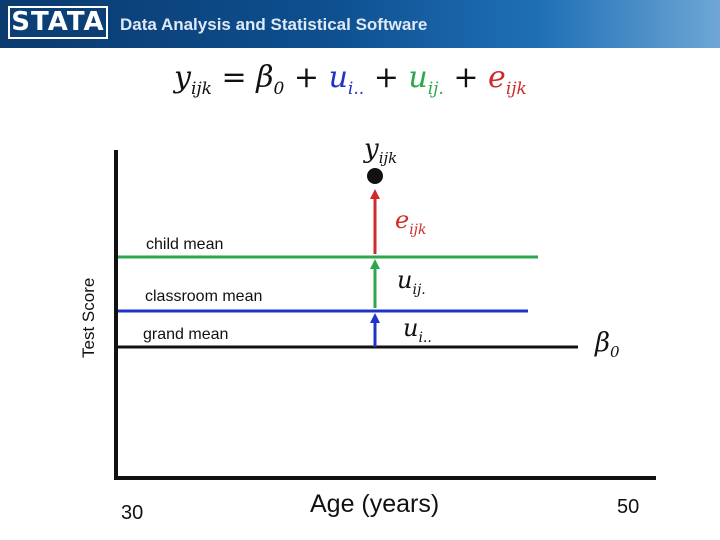 This screenshot has height=540, width=720. Describe the element at coordinates (402, 220) in the screenshot. I see `e-label-main: e` at that location.